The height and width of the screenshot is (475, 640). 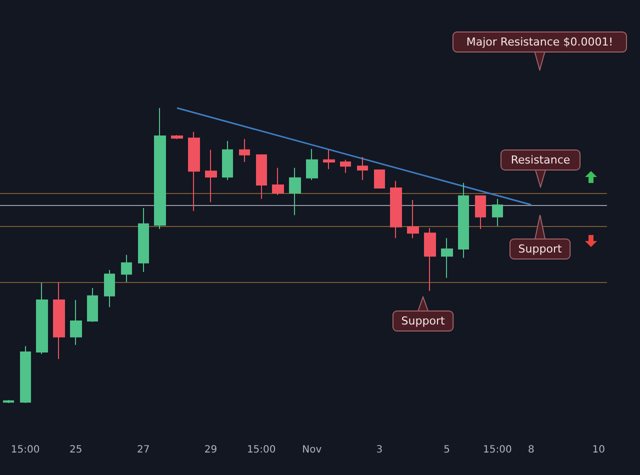 I want to click on x-tick-label: Nov, so click(x=312, y=450).